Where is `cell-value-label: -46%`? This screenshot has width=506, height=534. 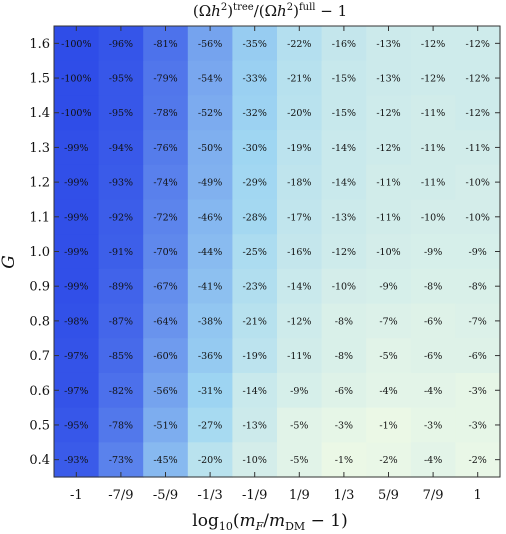
cell-value-label: -46% is located at coordinates (210, 217).